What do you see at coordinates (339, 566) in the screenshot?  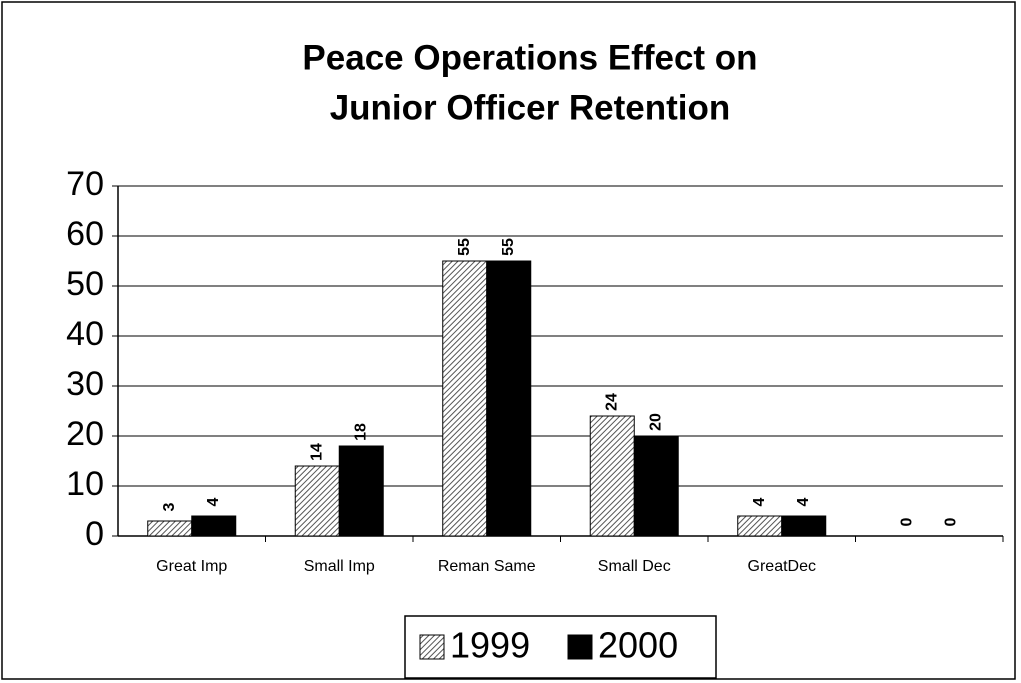 I see `x-tick-label: Small Imp` at bounding box center [339, 566].